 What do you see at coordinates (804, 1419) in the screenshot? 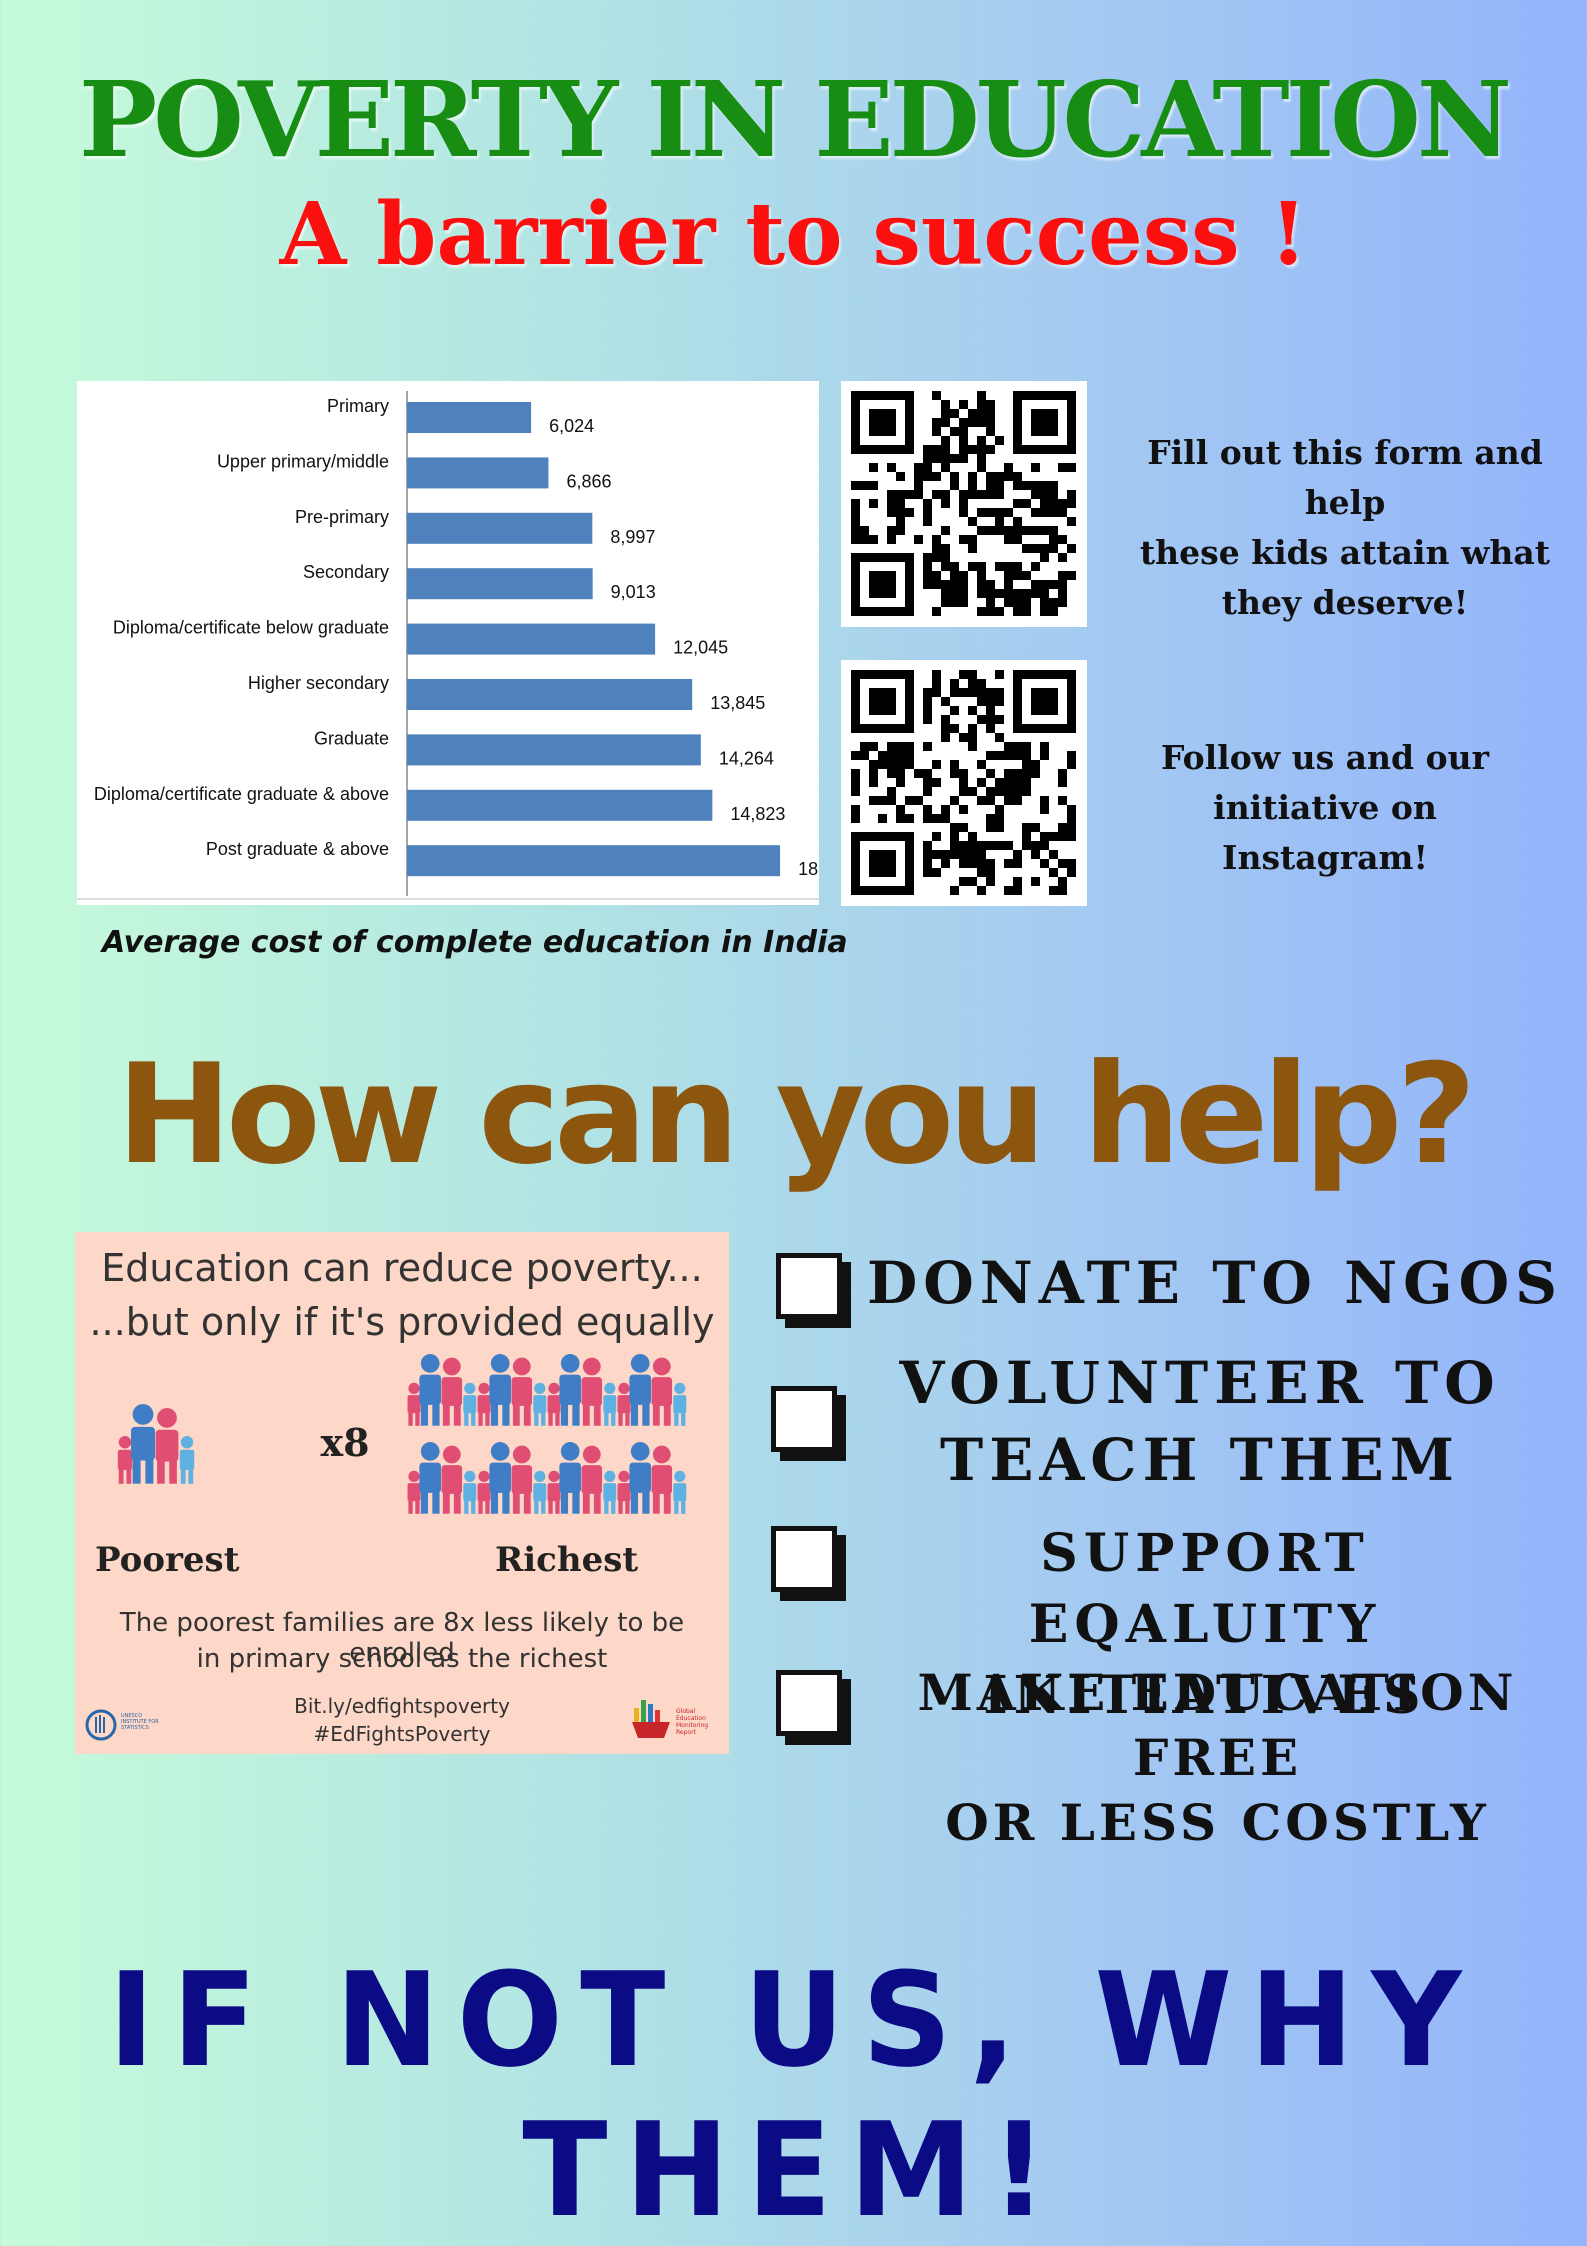
I see `checkbox-volunteer` at bounding box center [804, 1419].